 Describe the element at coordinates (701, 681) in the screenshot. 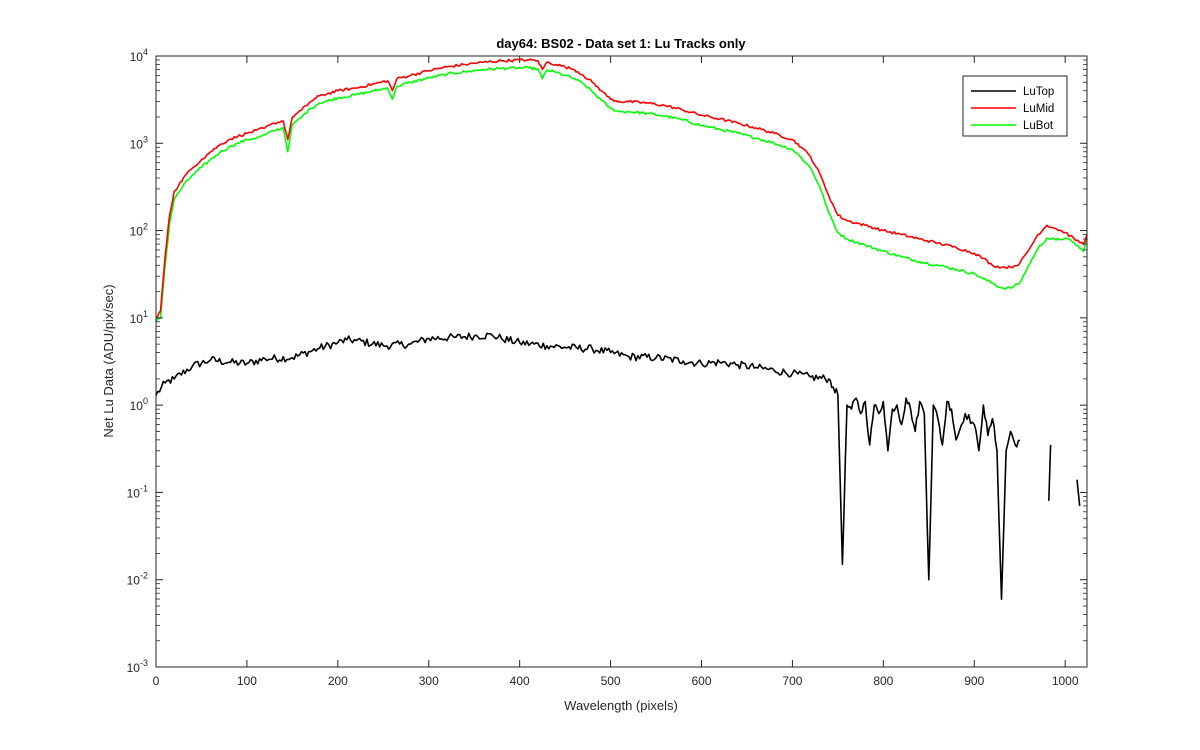

I see `x-tick-label: 600` at that location.